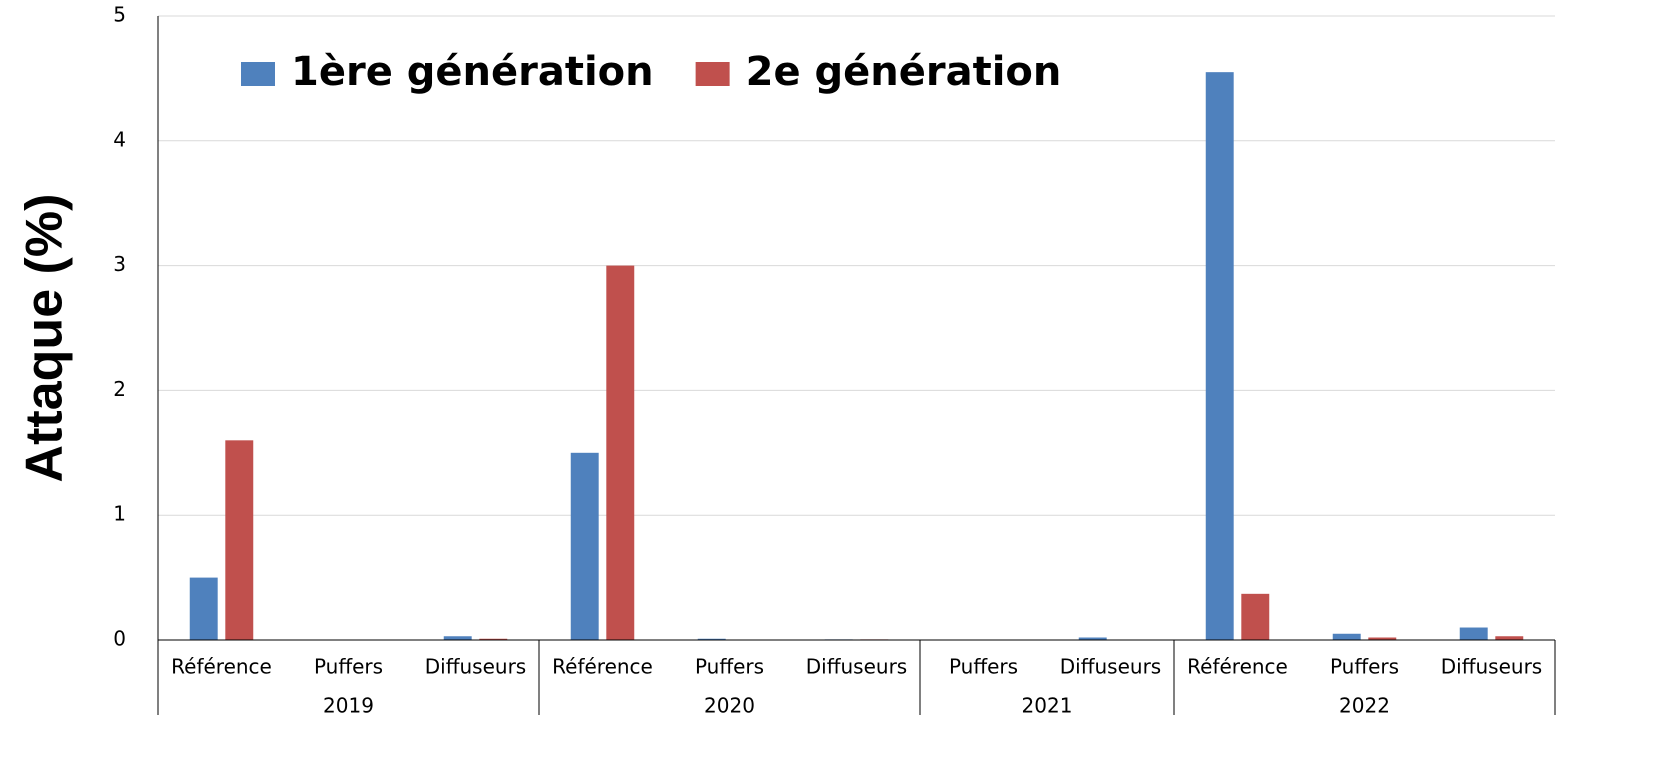 Image resolution: width=1658 pixels, height=760 pixels. I want to click on legend-label: 2e génération, so click(904, 72).